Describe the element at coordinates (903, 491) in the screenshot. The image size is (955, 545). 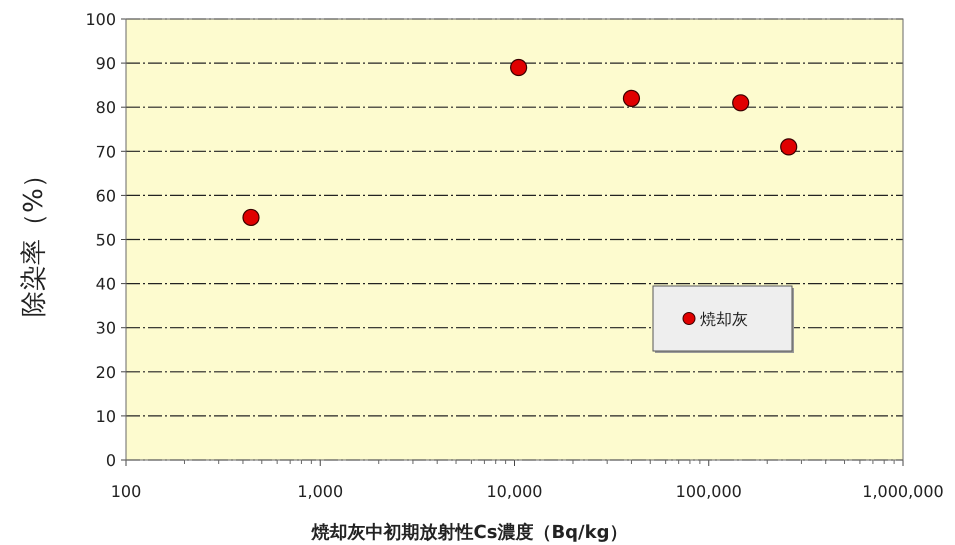
I see `x-tick-label: 1,000,000` at that location.